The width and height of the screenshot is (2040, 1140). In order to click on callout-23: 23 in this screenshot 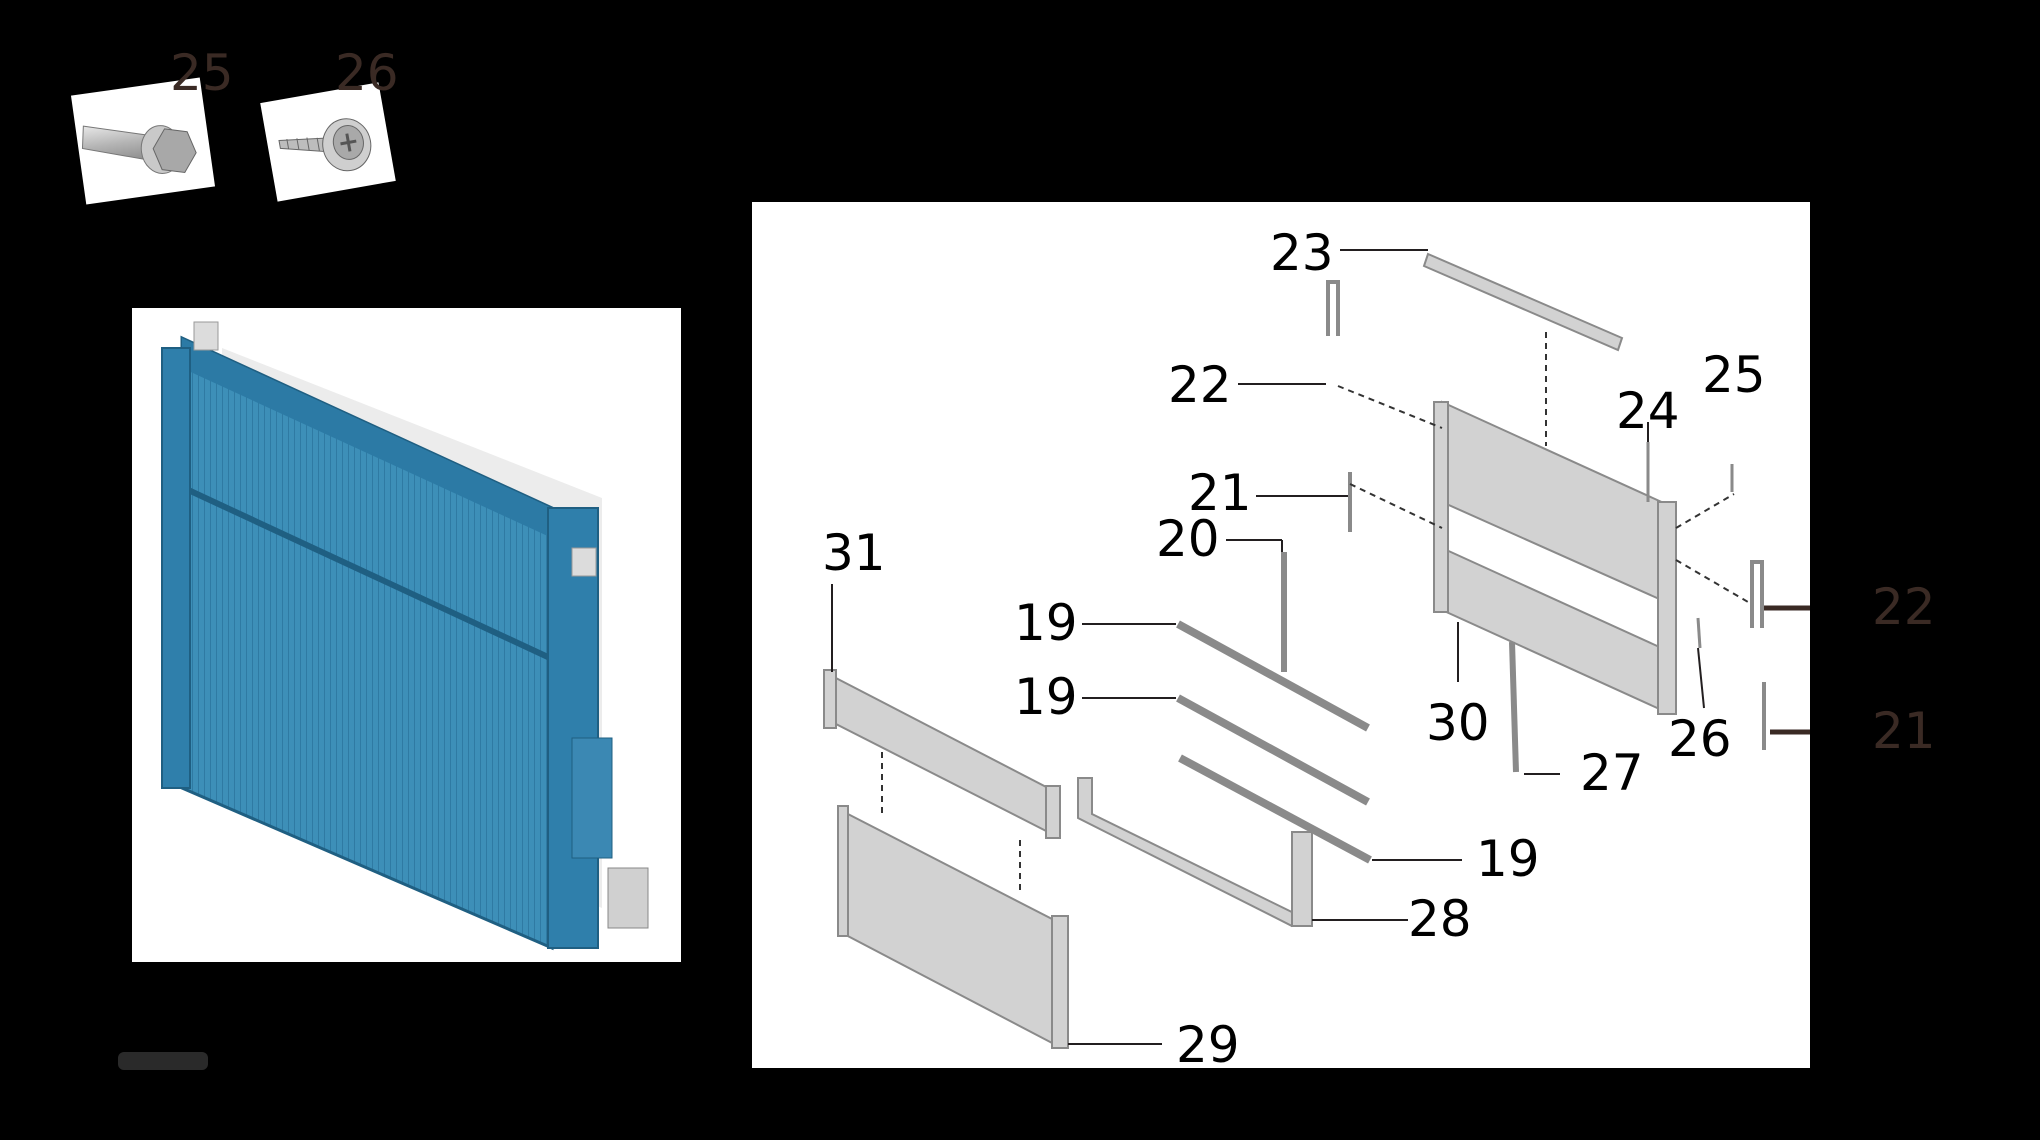, I will do `click(1302, 253)`.